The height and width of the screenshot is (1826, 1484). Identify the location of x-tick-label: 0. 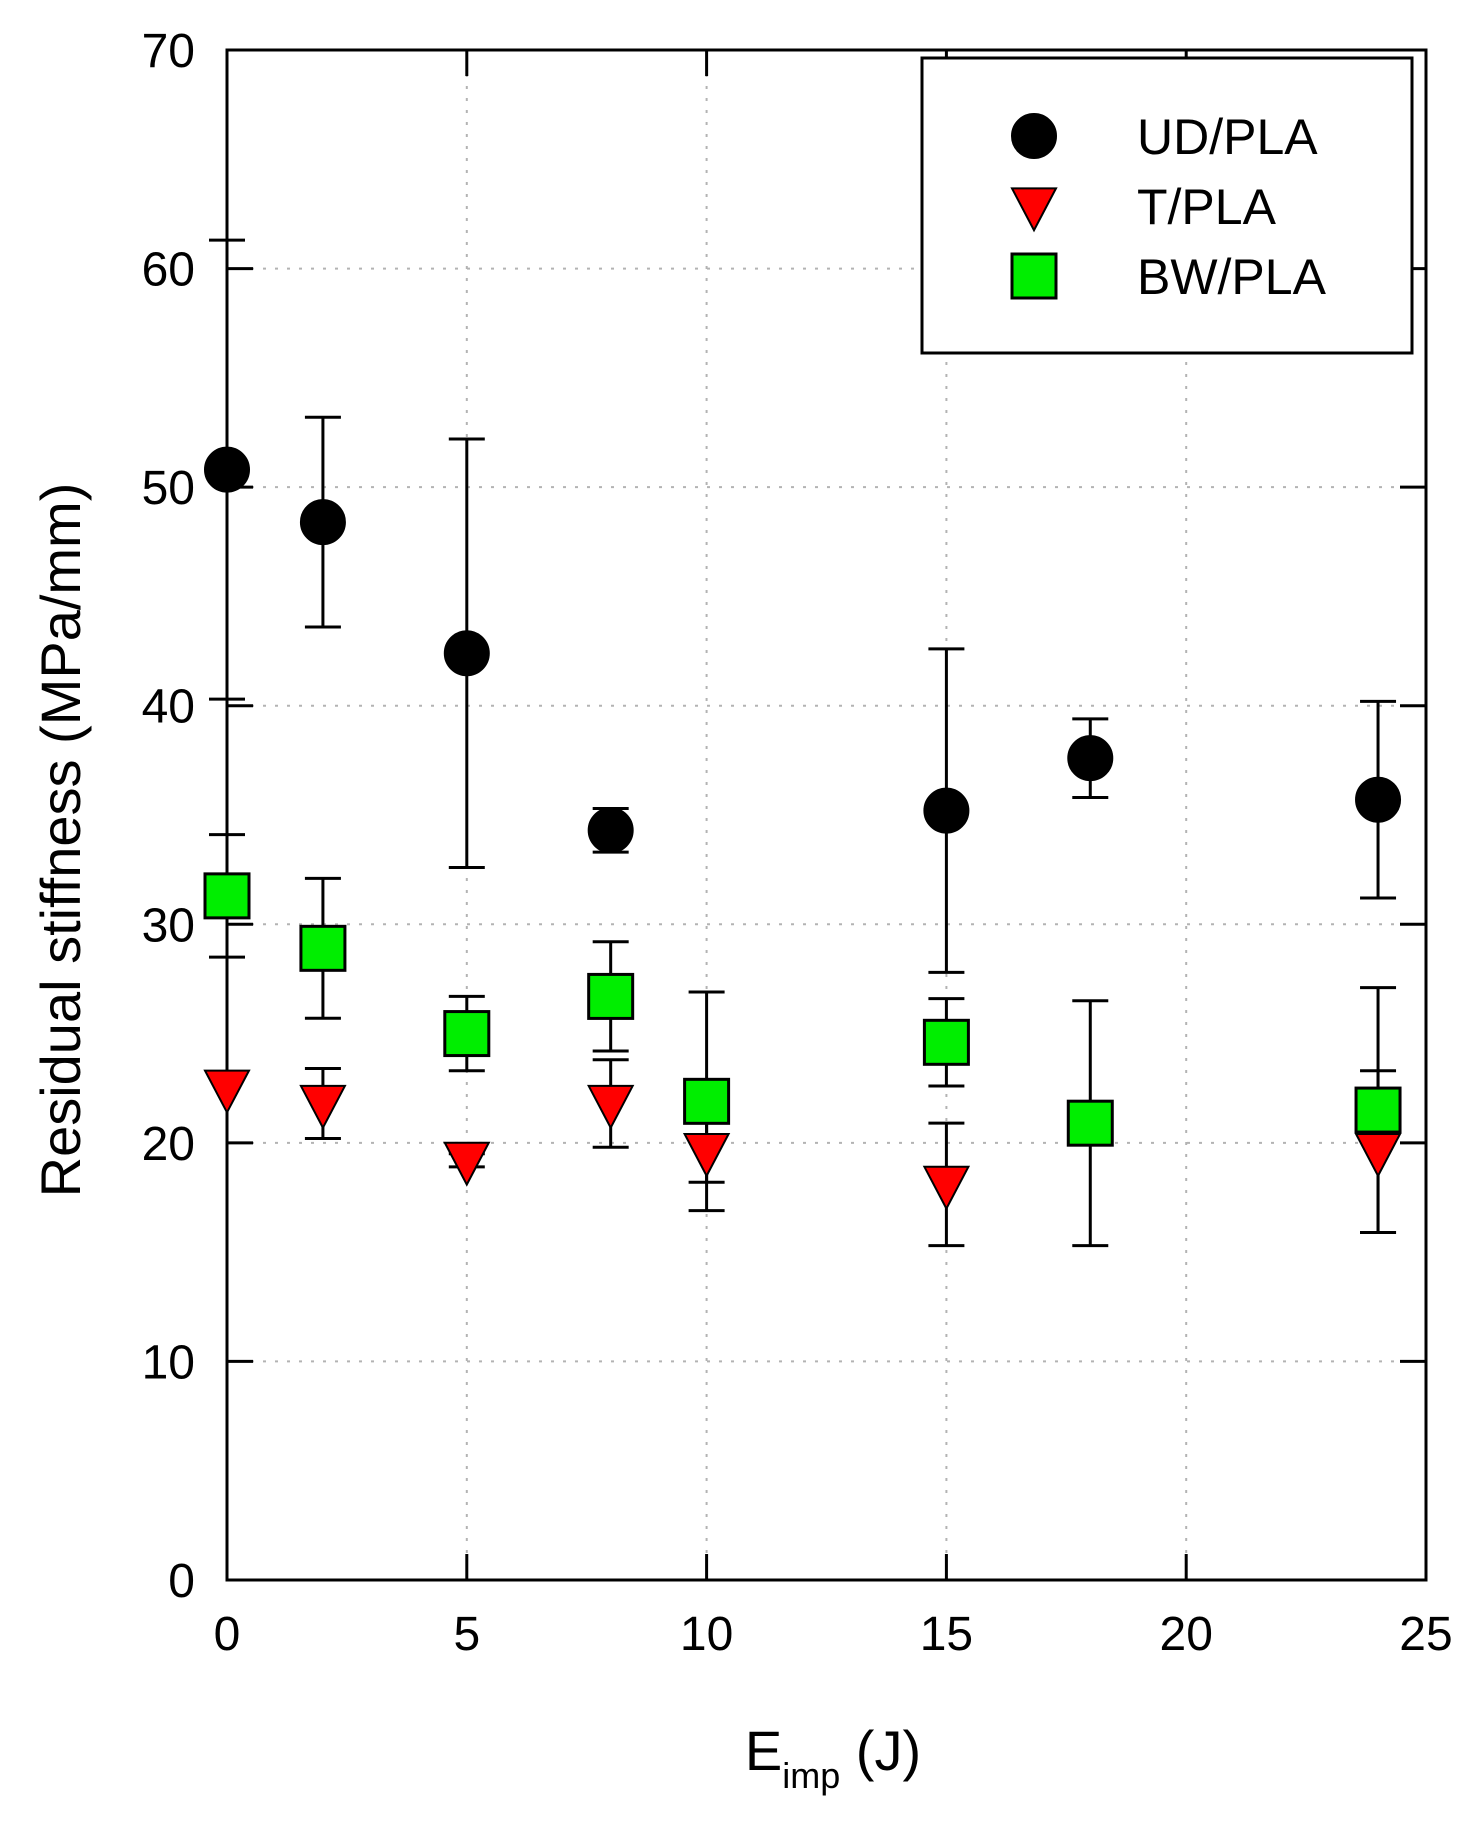
(227, 1634).